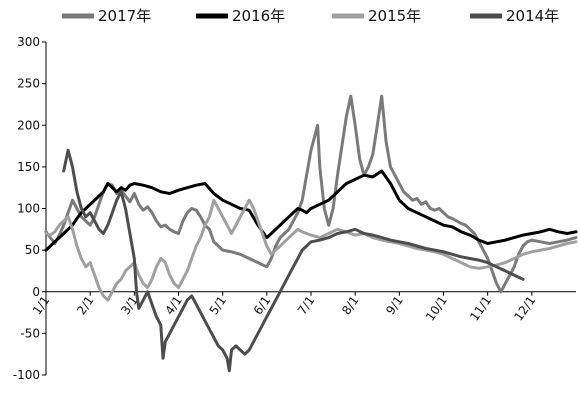  I want to click on chart-legend: 2017年 2016年 2015年 2014年, so click(310, 16).